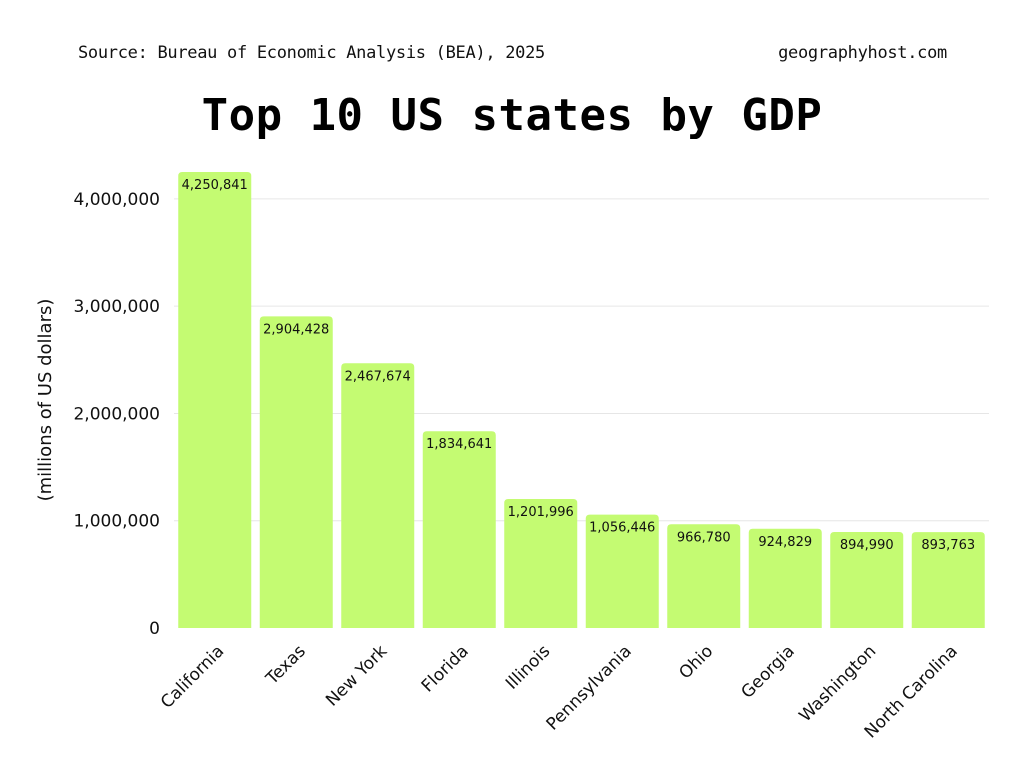 Image resolution: width=1024 pixels, height=768 pixels. What do you see at coordinates (215, 185) in the screenshot?
I see `value-label: 4,250,841` at bounding box center [215, 185].